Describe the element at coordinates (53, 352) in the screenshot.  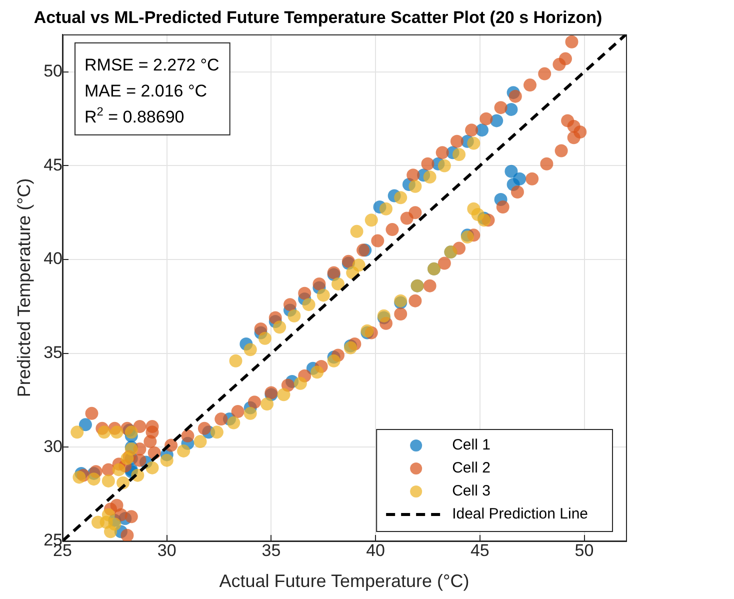
I see `y-tick-label: 35` at that location.